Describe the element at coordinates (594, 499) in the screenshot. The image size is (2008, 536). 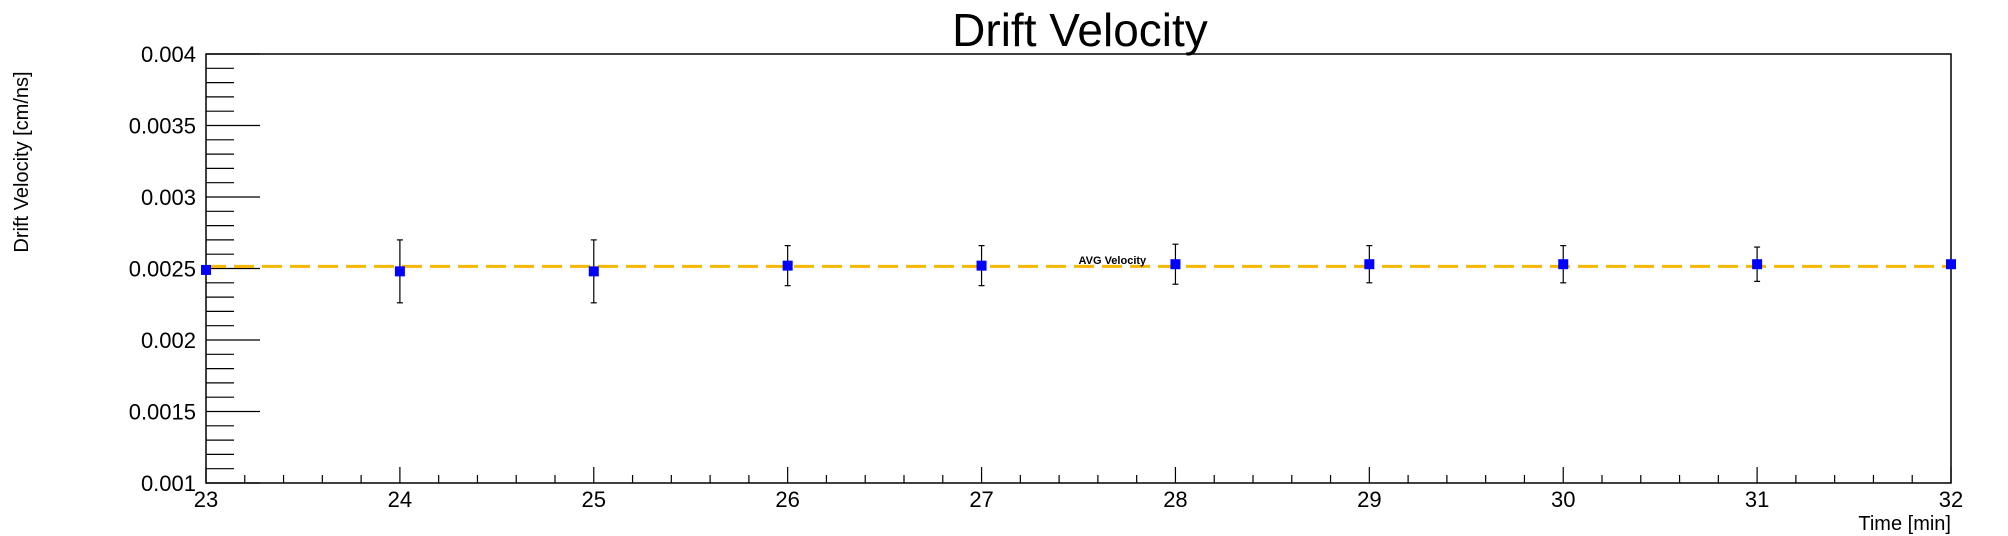
I see `x-tick-label: 25` at that location.